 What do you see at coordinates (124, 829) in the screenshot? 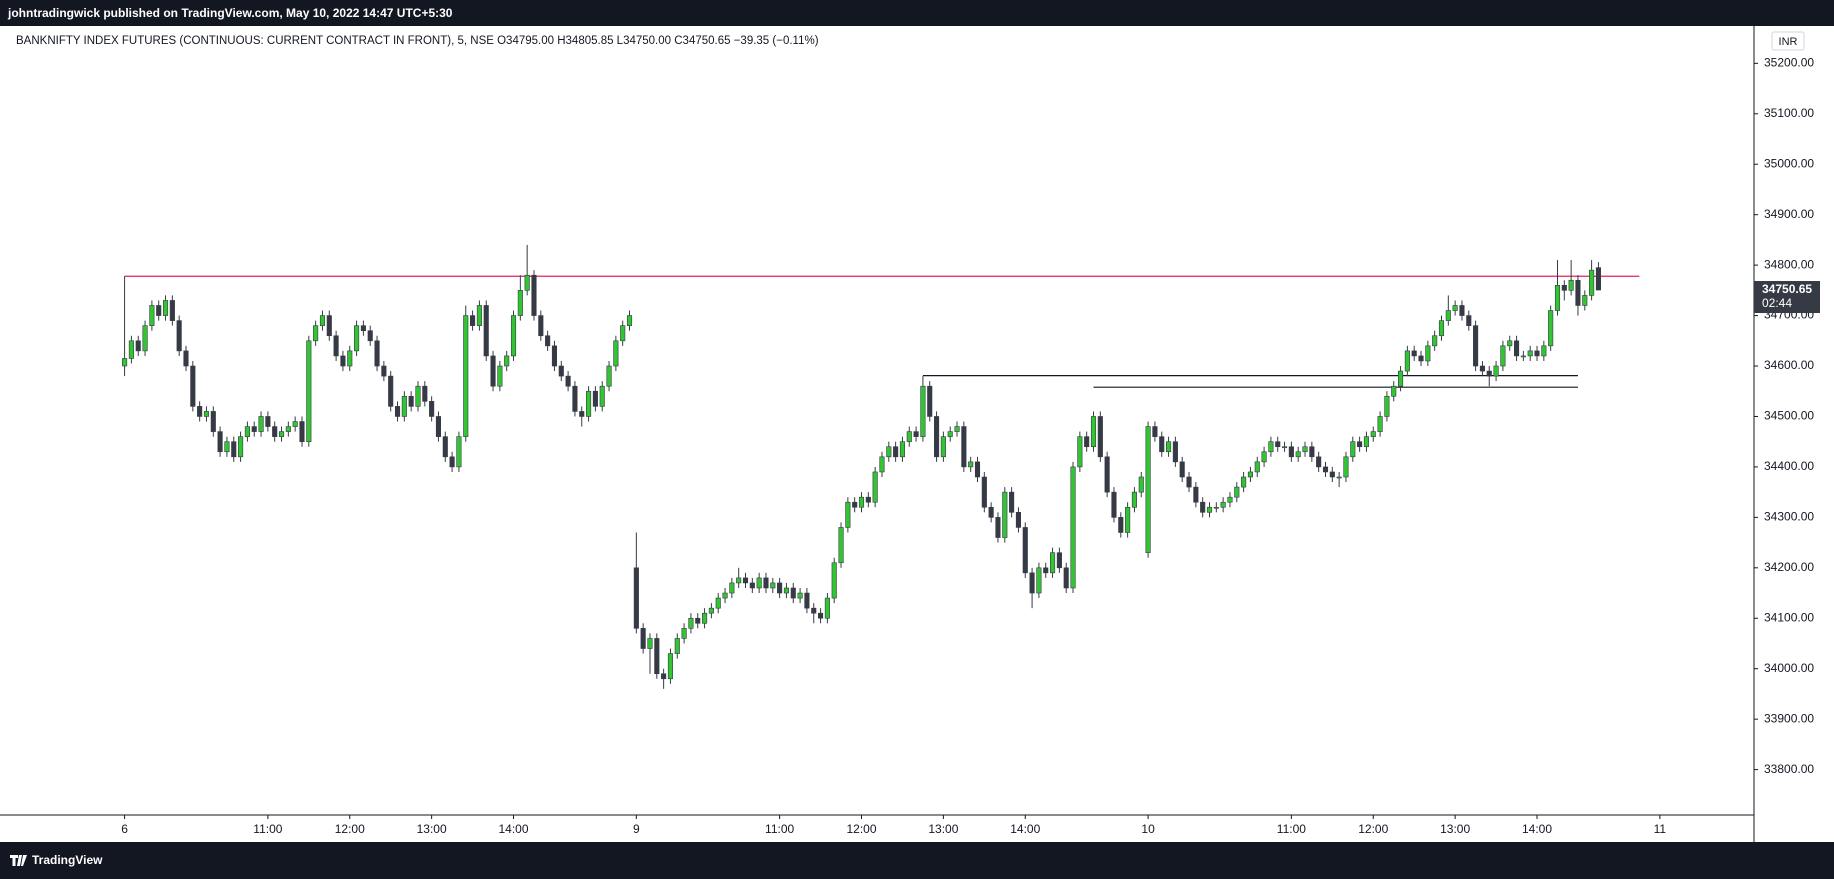
I see `x-tick-label: 6` at bounding box center [124, 829].